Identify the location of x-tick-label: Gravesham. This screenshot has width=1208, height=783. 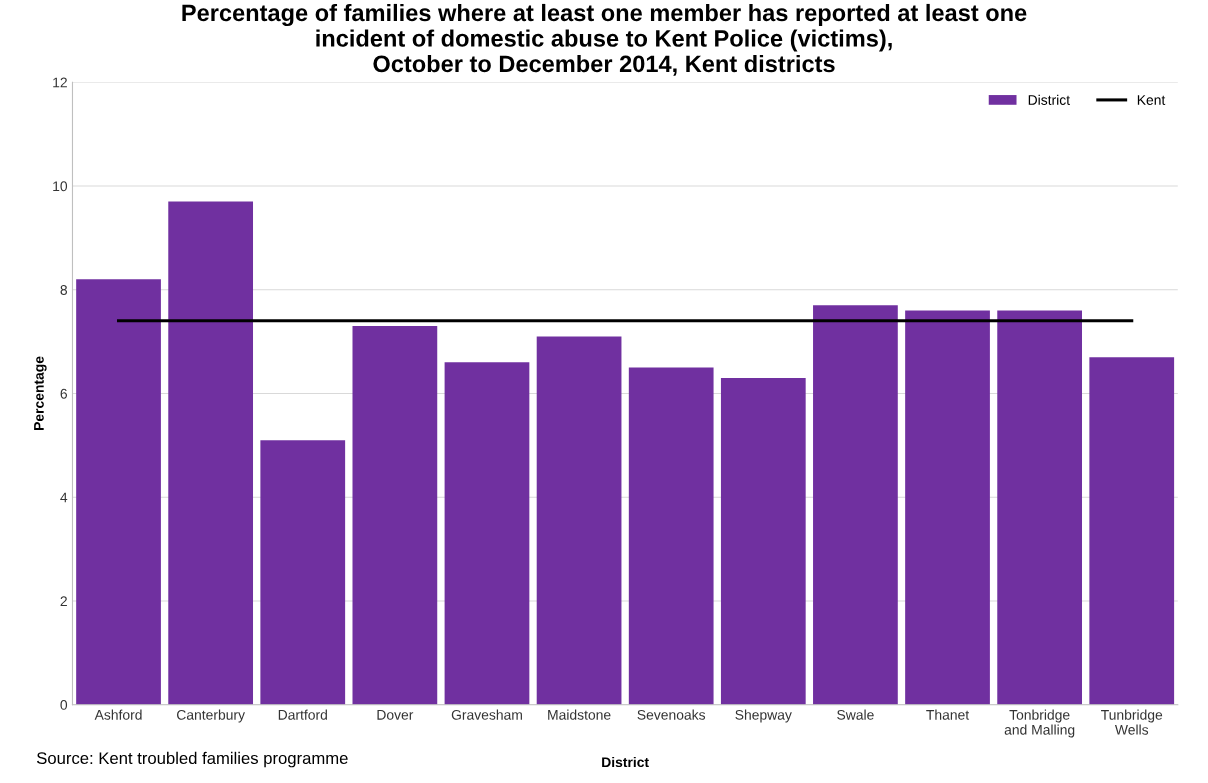
(486, 714).